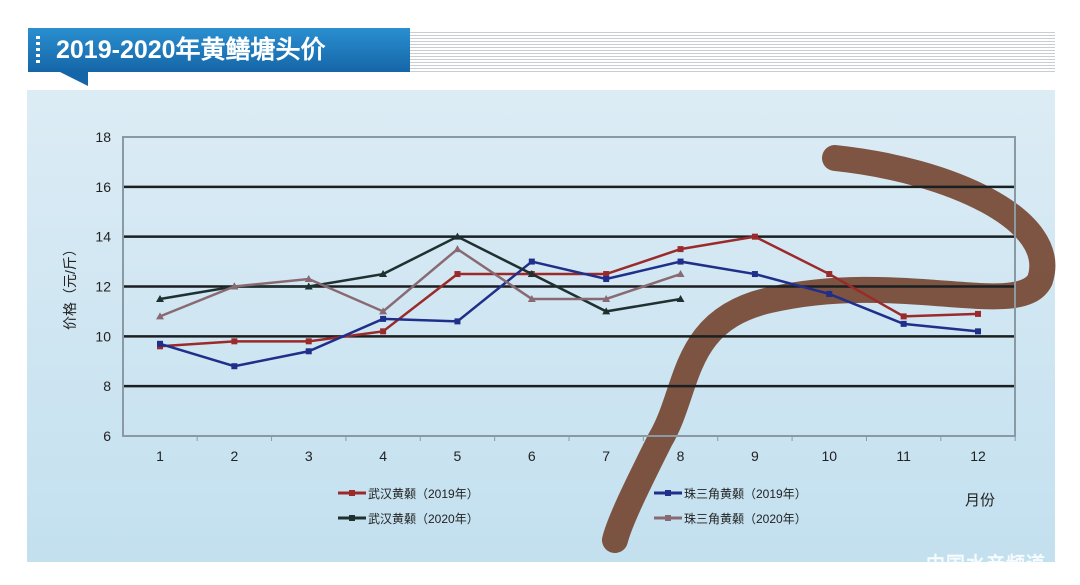 The width and height of the screenshot is (1080, 585). I want to click on y-tick-label: 14, so click(103, 237).